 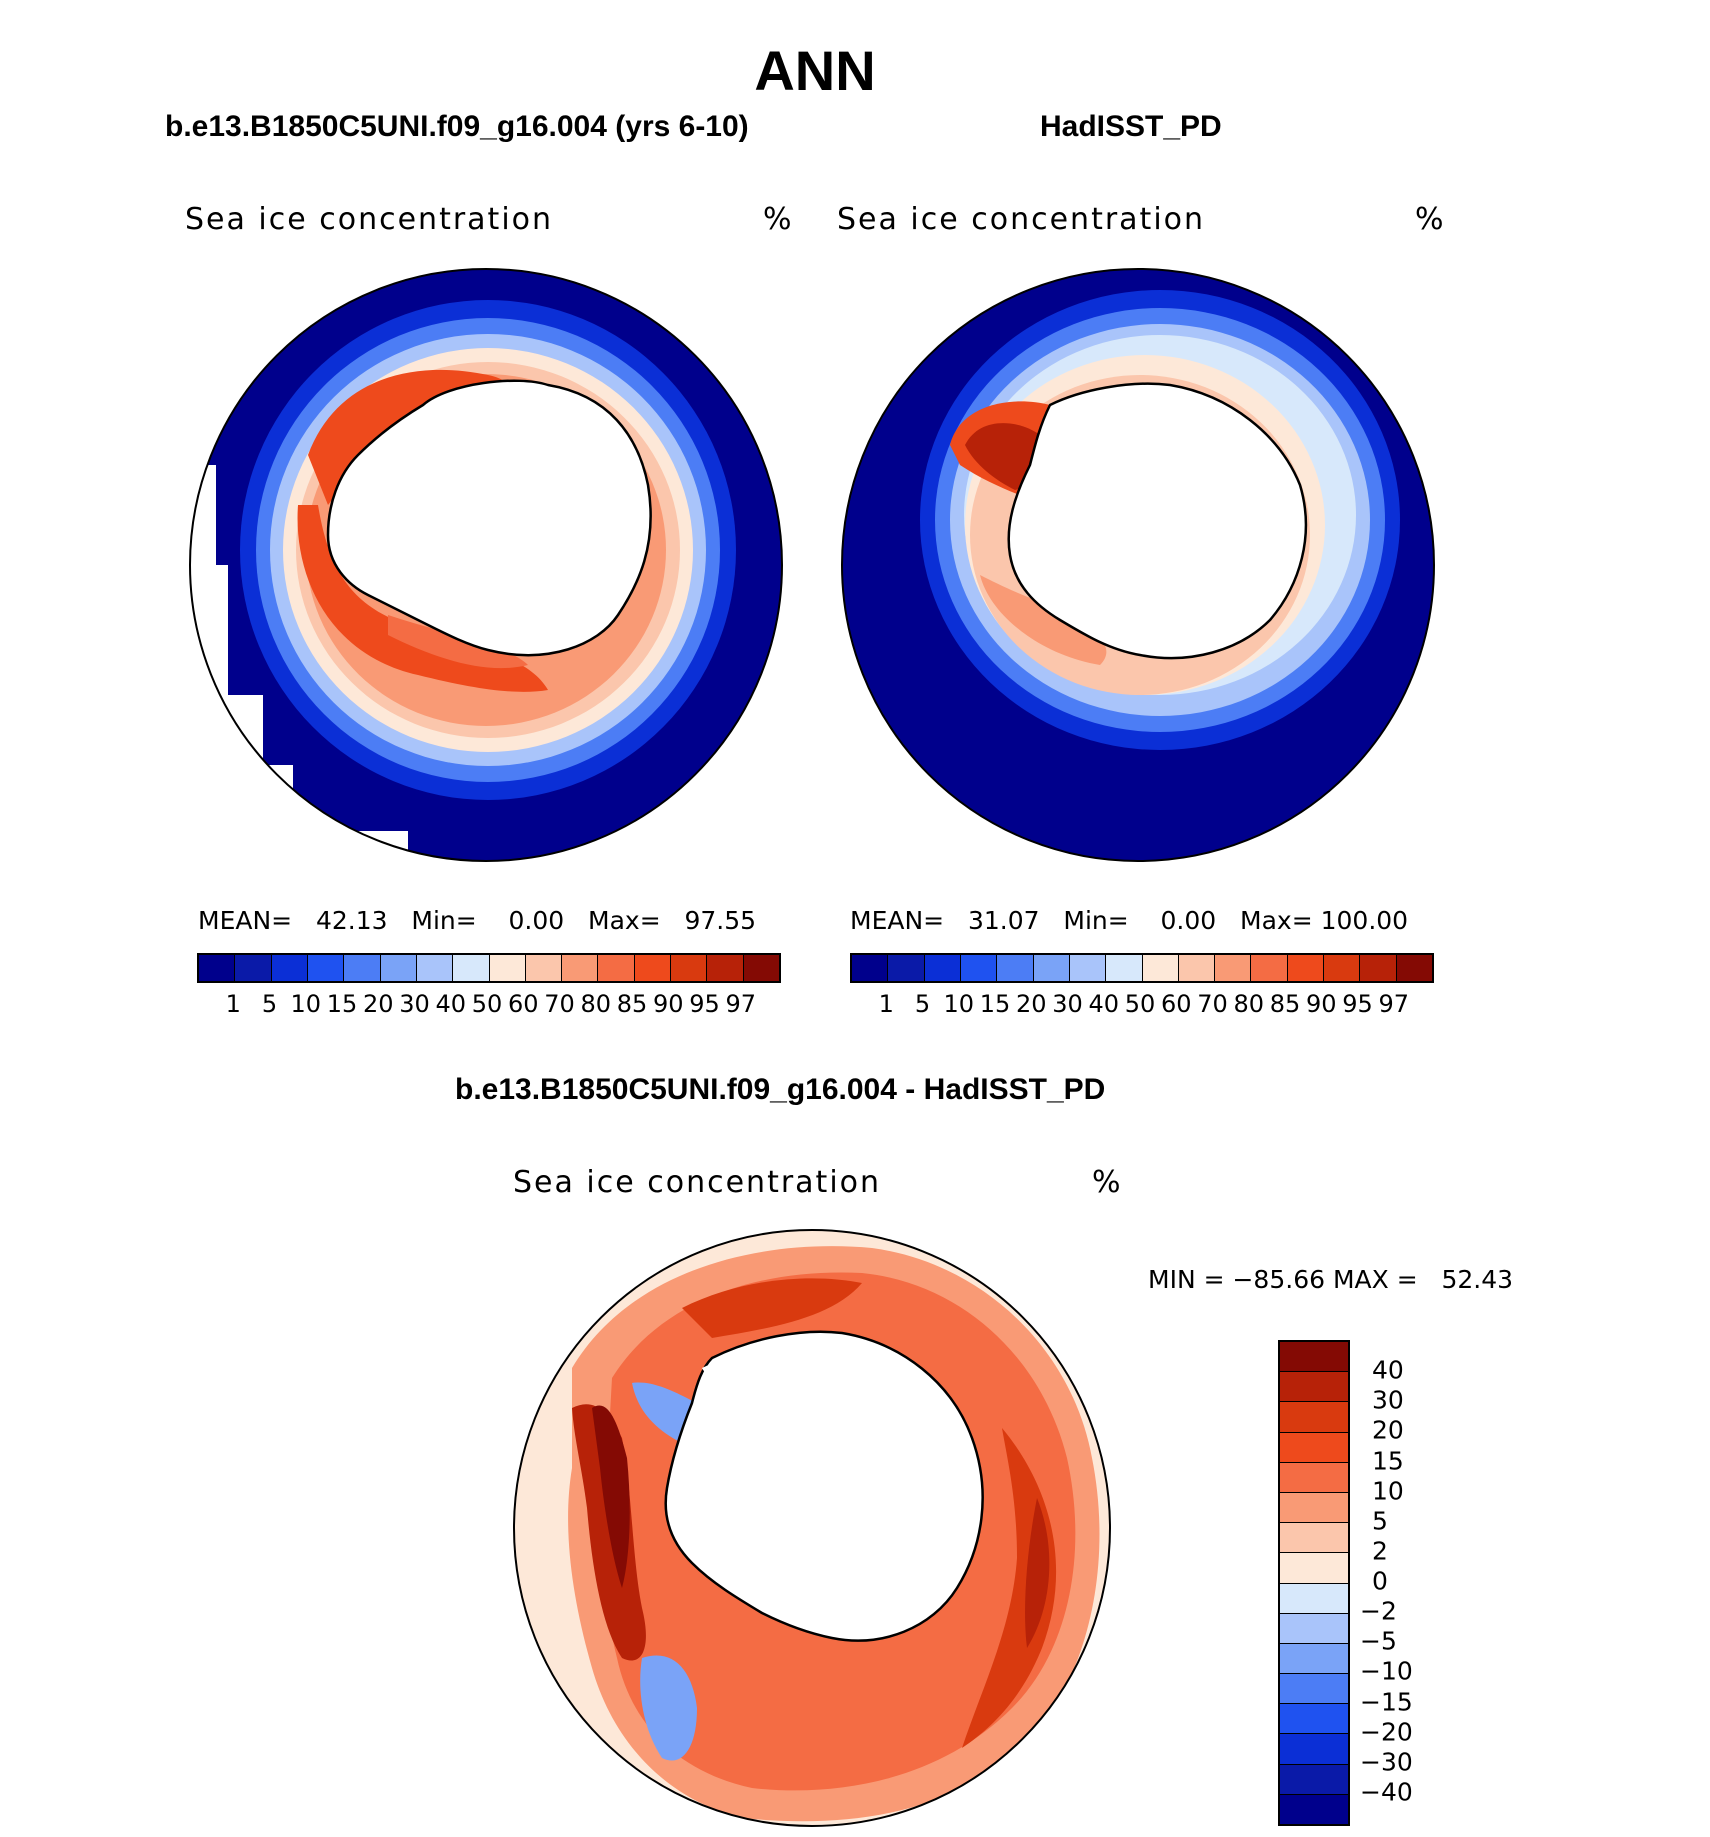 I want to click on diff-colorbar-tick-label: 20, so click(x=1388, y=1430).